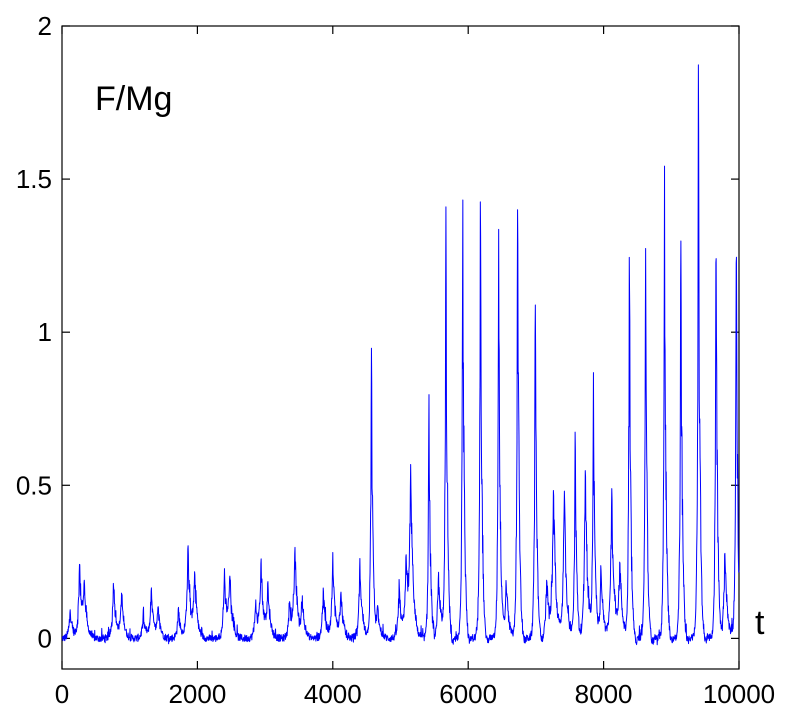 The height and width of the screenshot is (709, 790). What do you see at coordinates (45, 638) in the screenshot?
I see `y-tick-label: 0` at bounding box center [45, 638].